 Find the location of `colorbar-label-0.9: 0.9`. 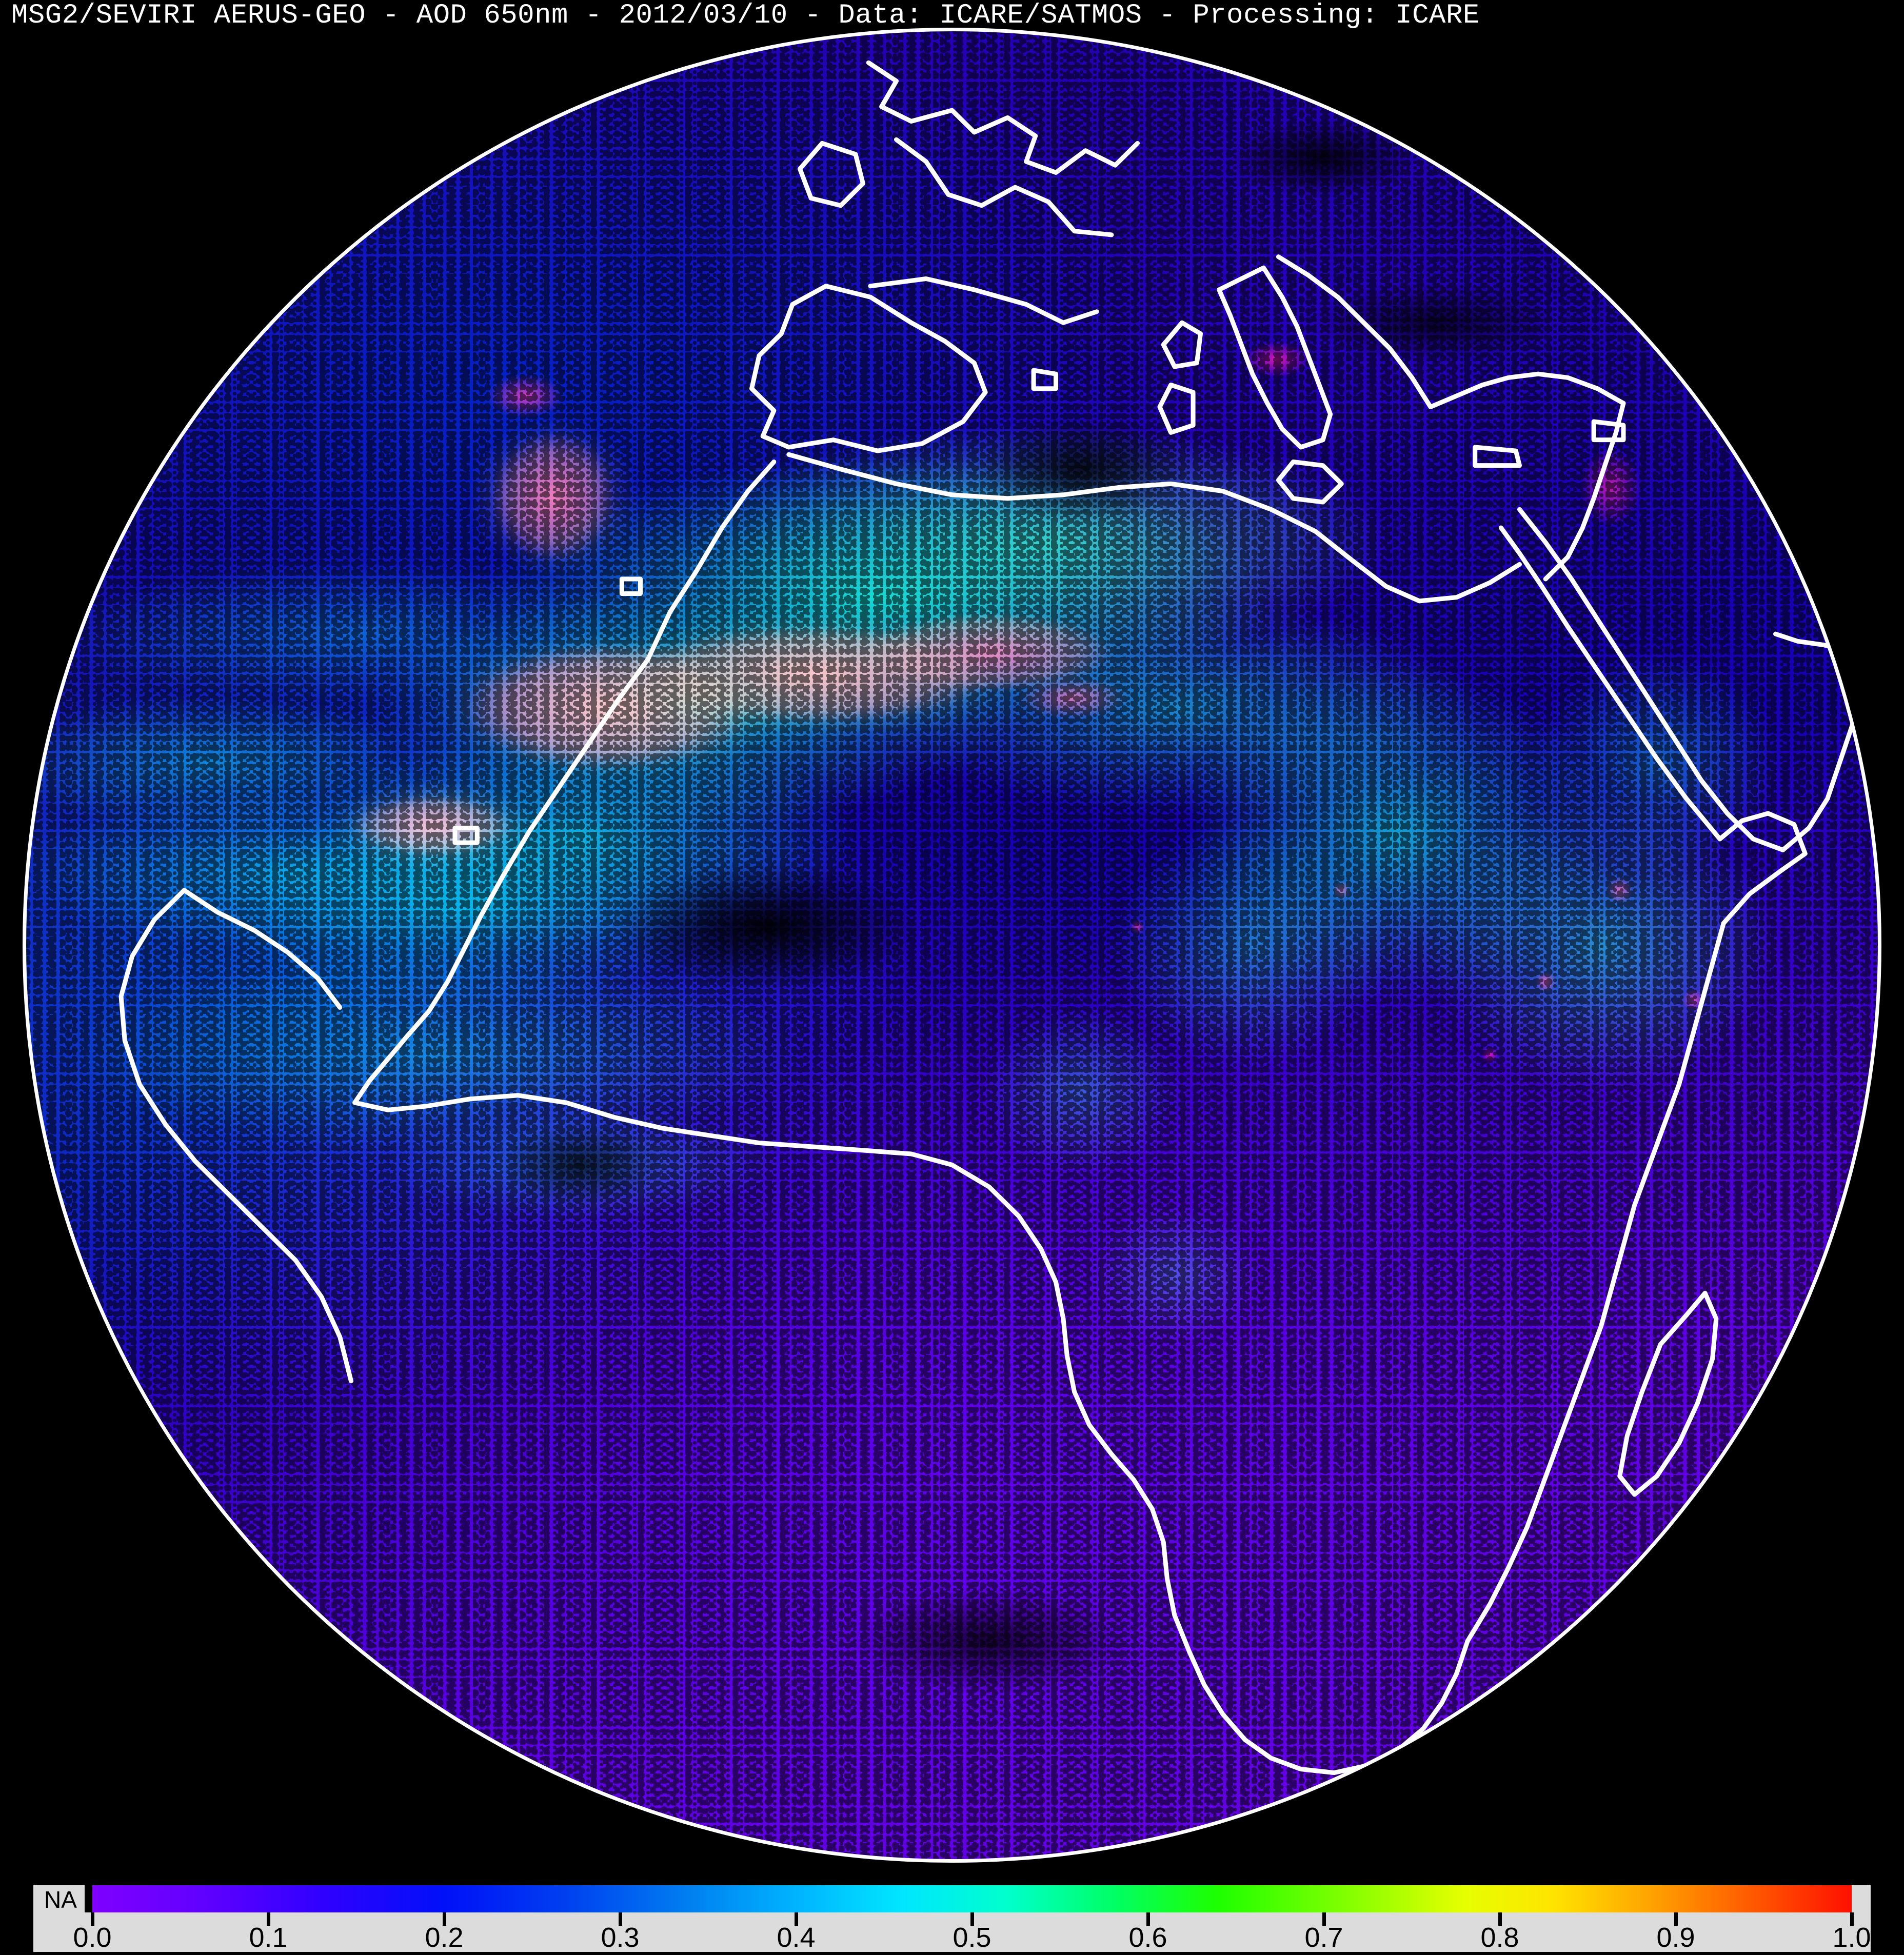

colorbar-label-0.9: 0.9 is located at coordinates (1675, 1937).